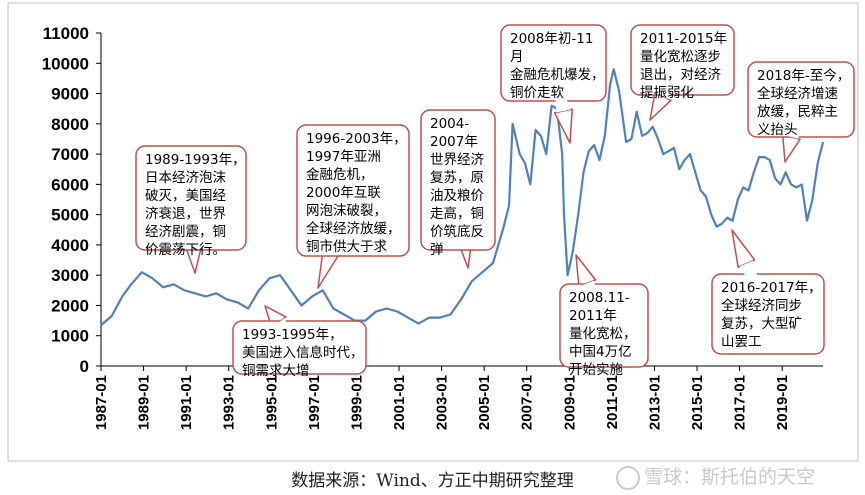 This screenshot has height=495, width=865. What do you see at coordinates (70, 275) in the screenshot?
I see `y-tick-label: 3000` at bounding box center [70, 275].